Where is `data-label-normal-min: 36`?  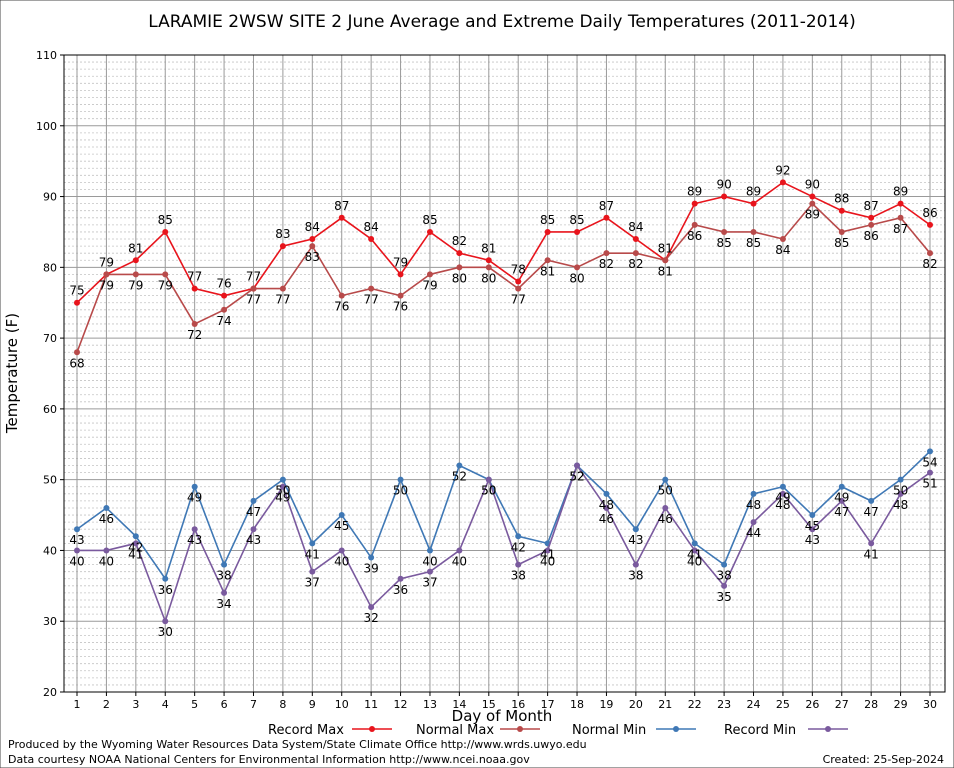
data-label-normal-min: 36 is located at coordinates (165, 590).